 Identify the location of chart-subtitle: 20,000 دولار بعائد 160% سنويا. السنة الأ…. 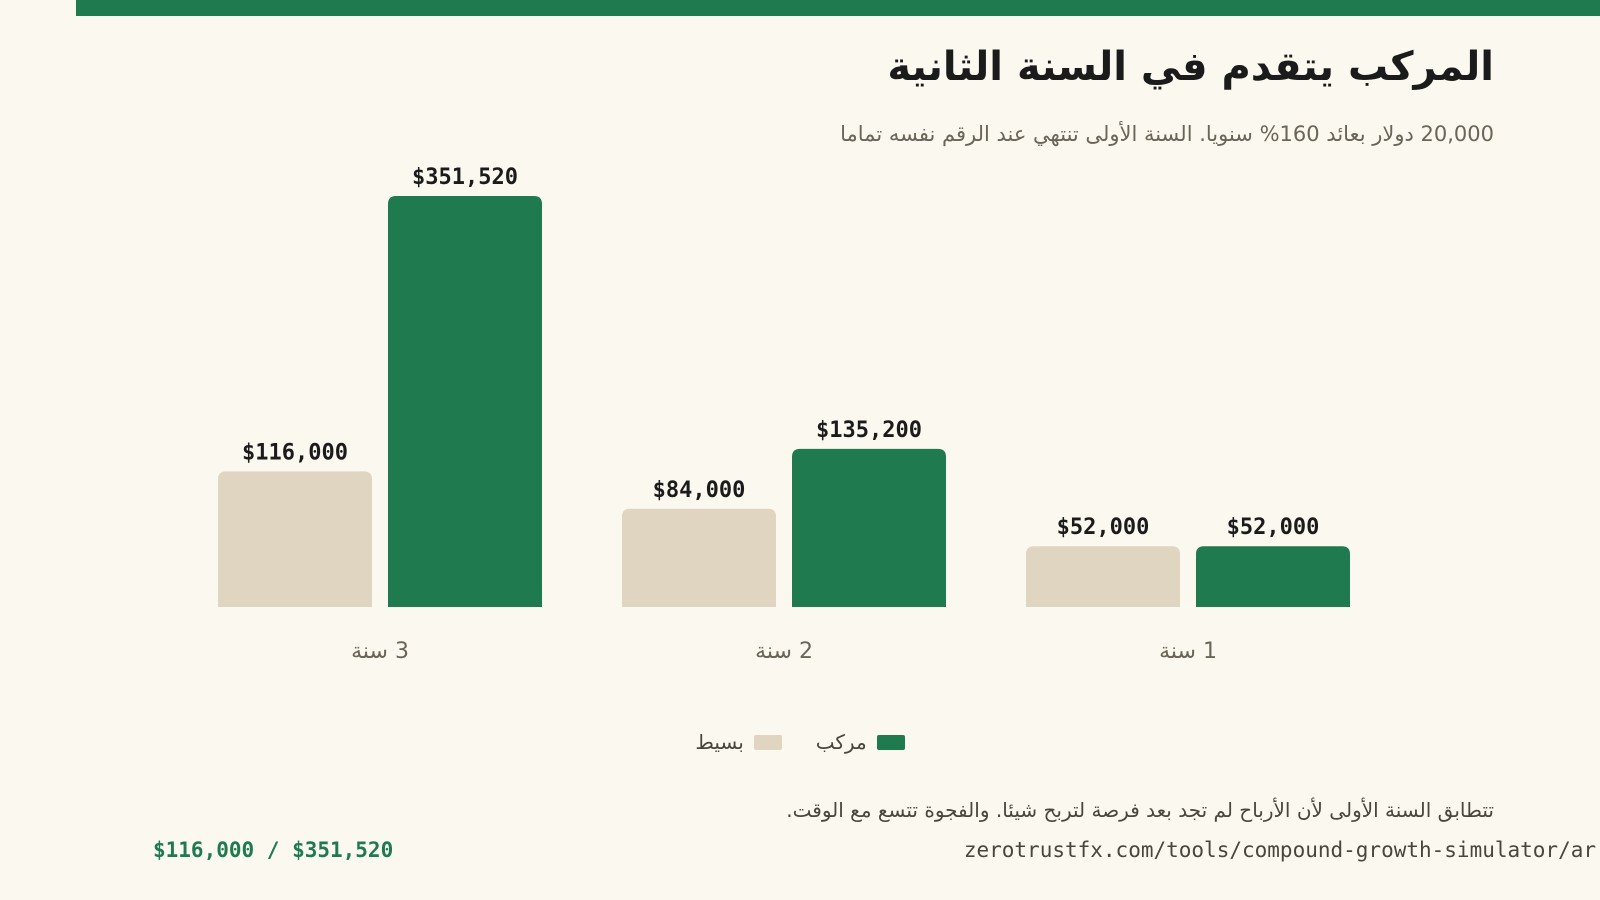
(1167, 134).